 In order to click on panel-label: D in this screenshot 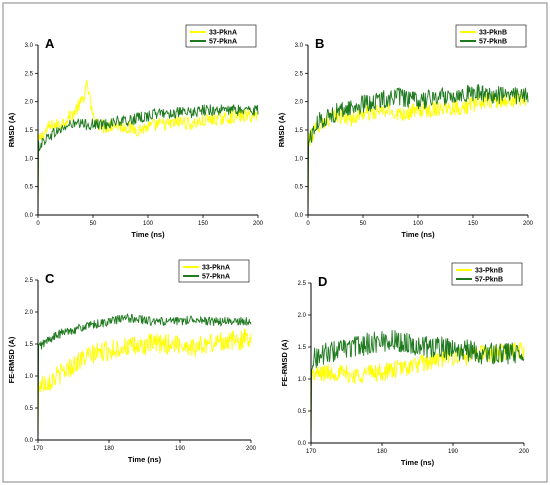, I will do `click(322, 281)`.